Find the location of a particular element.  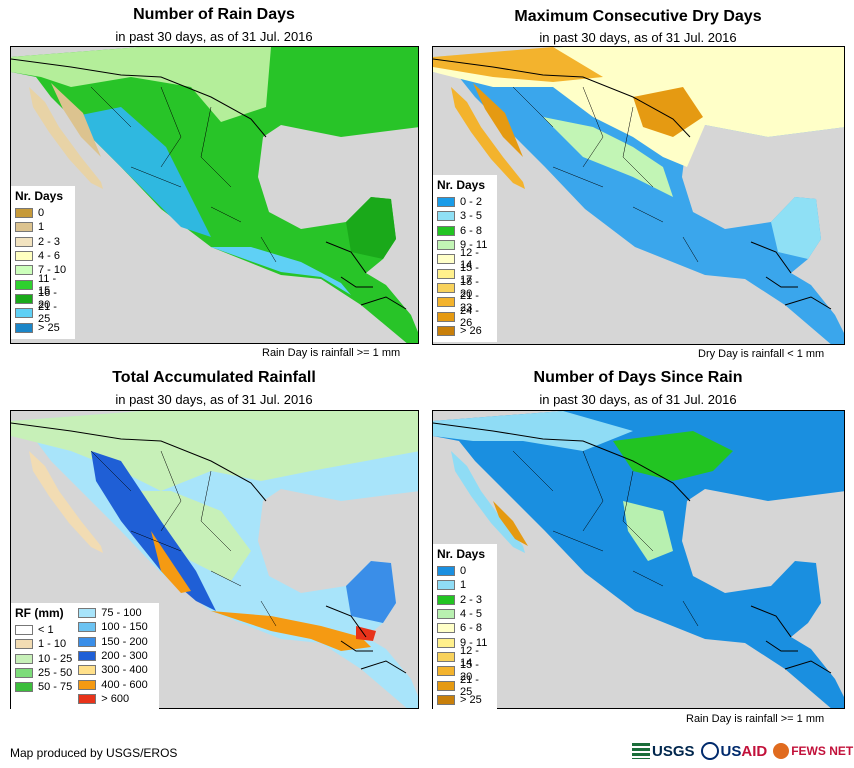

zone-plateau-green is located at coordinates (648, 531).